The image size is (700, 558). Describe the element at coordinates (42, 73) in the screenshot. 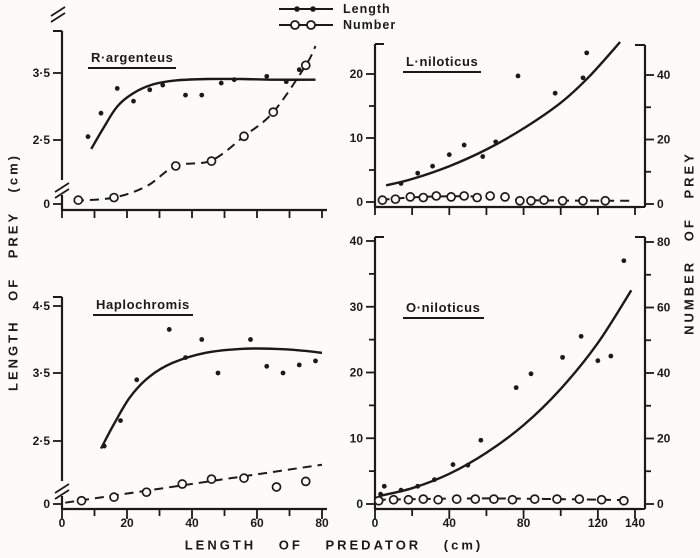

I see `y-tick-label: 3·5` at that location.